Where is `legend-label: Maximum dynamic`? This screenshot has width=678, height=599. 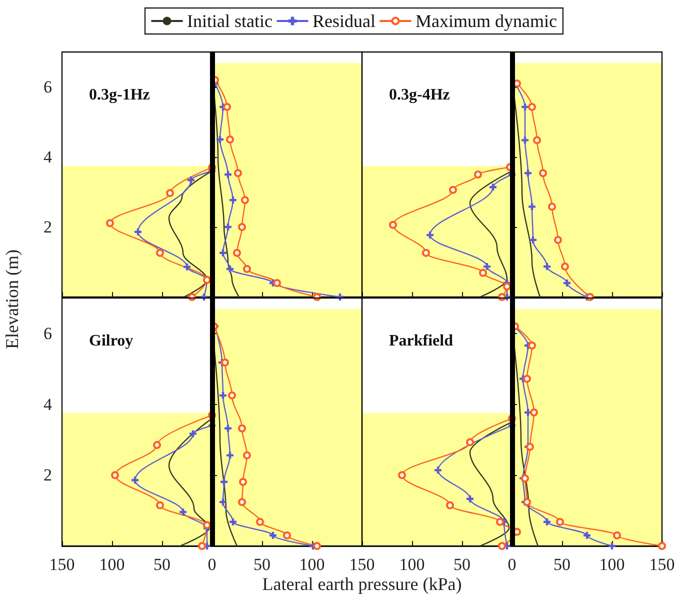
legend-label: Maximum dynamic is located at coordinates (486, 21).